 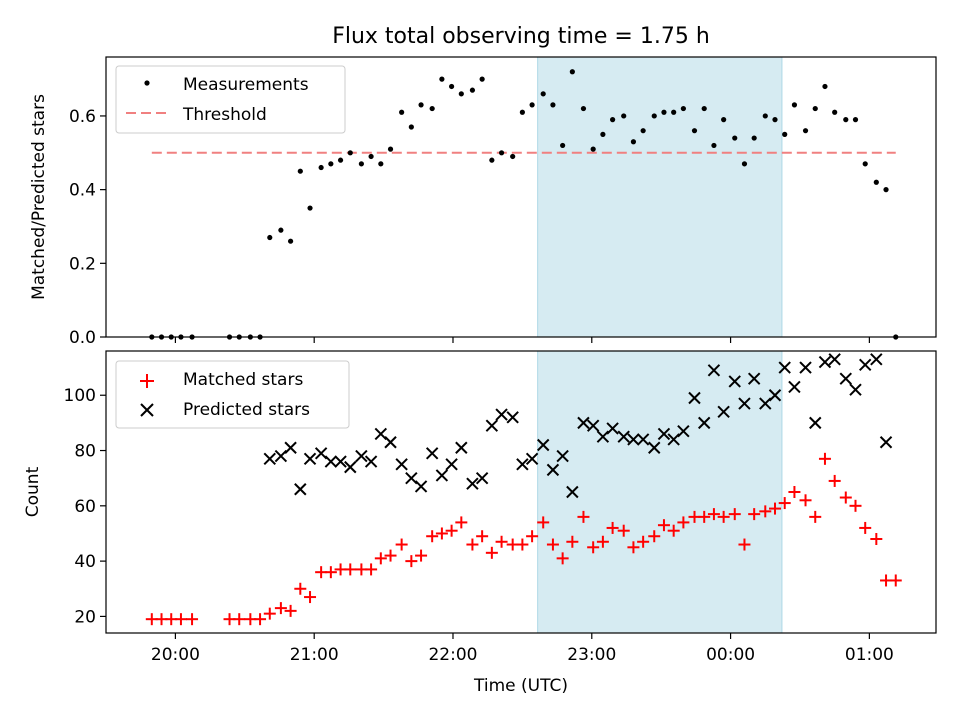 I want to click on top-y-tick-label-0: 0.0, so click(x=82, y=338).